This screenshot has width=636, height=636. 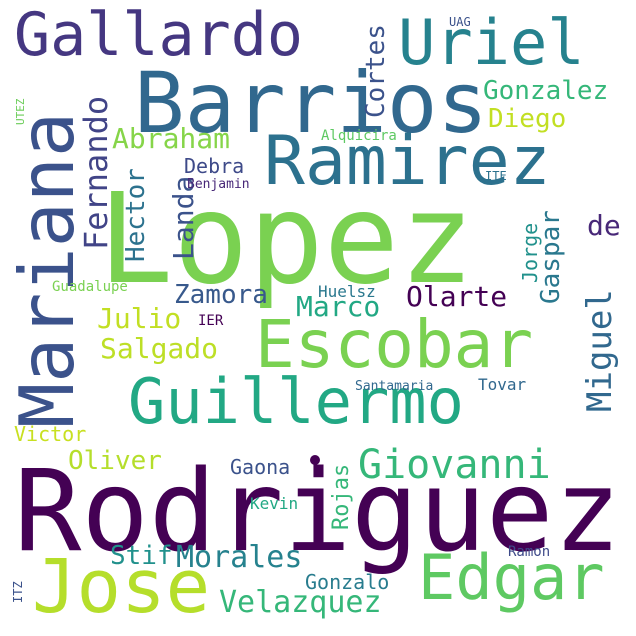 What do you see at coordinates (315, 460) in the screenshot?
I see `dot-mark` at bounding box center [315, 460].